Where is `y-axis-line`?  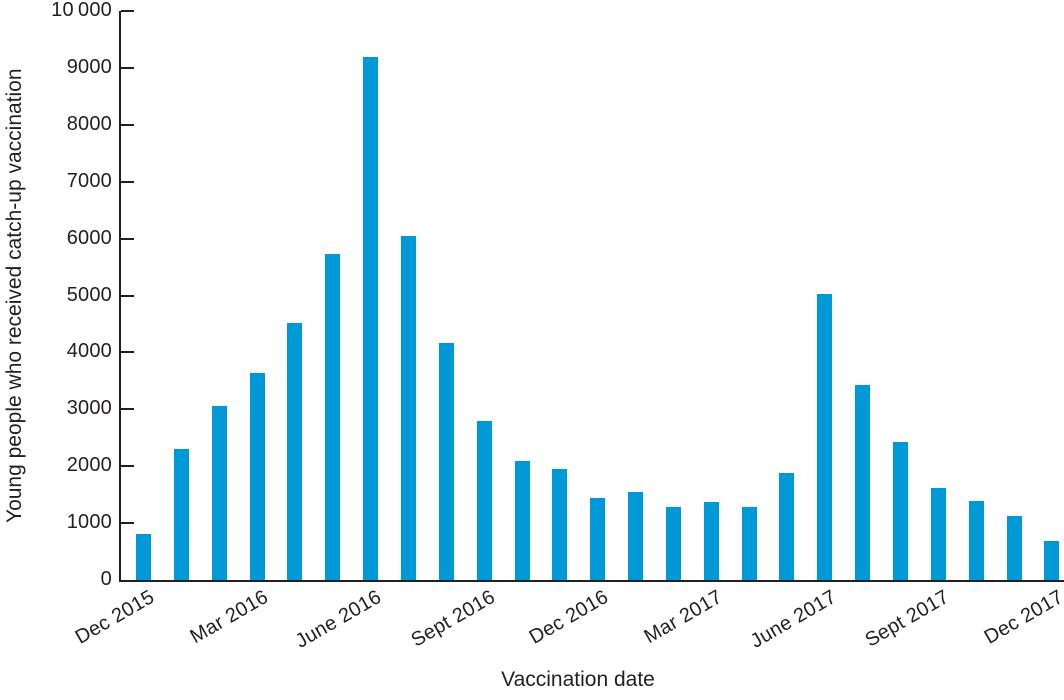 y-axis-line is located at coordinates (120, 296).